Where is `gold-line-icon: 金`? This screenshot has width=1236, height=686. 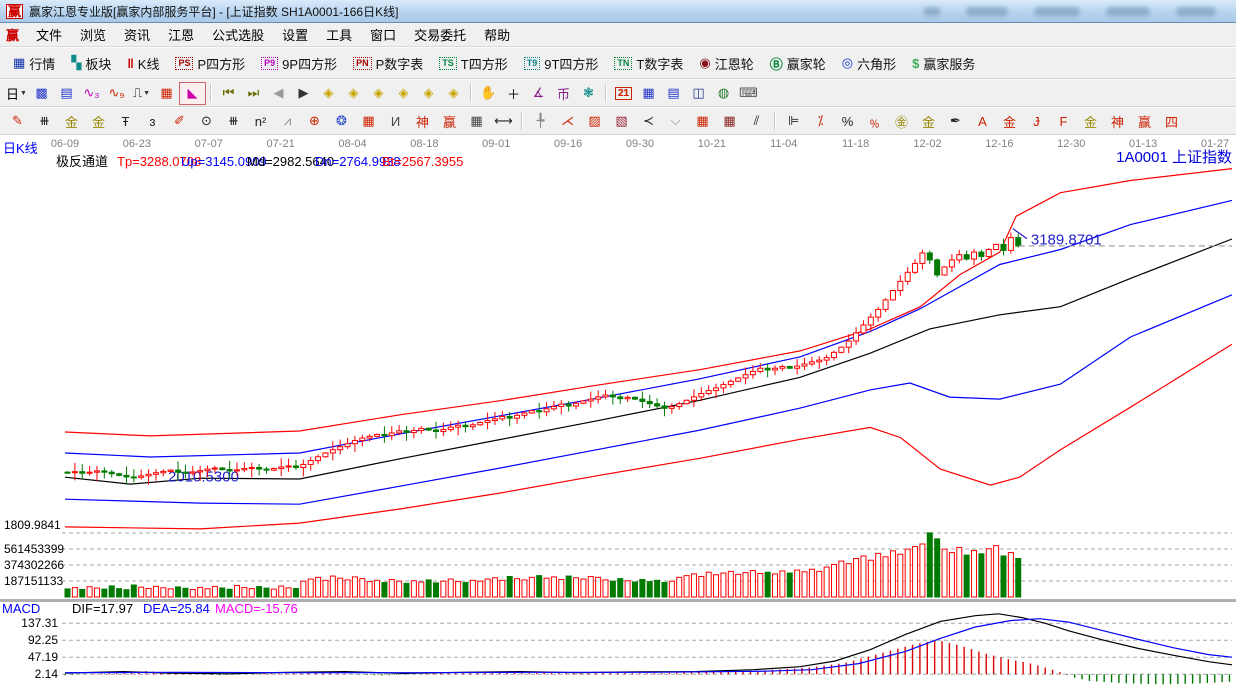 gold-line-icon: 金 is located at coordinates (928, 122).